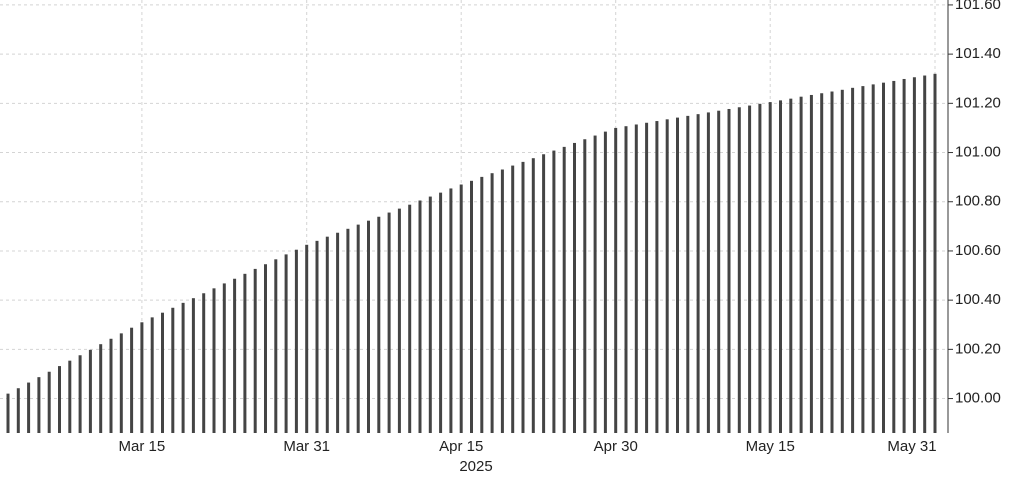  What do you see at coordinates (911, 446) in the screenshot?
I see `x-tick-label: May 31` at bounding box center [911, 446].